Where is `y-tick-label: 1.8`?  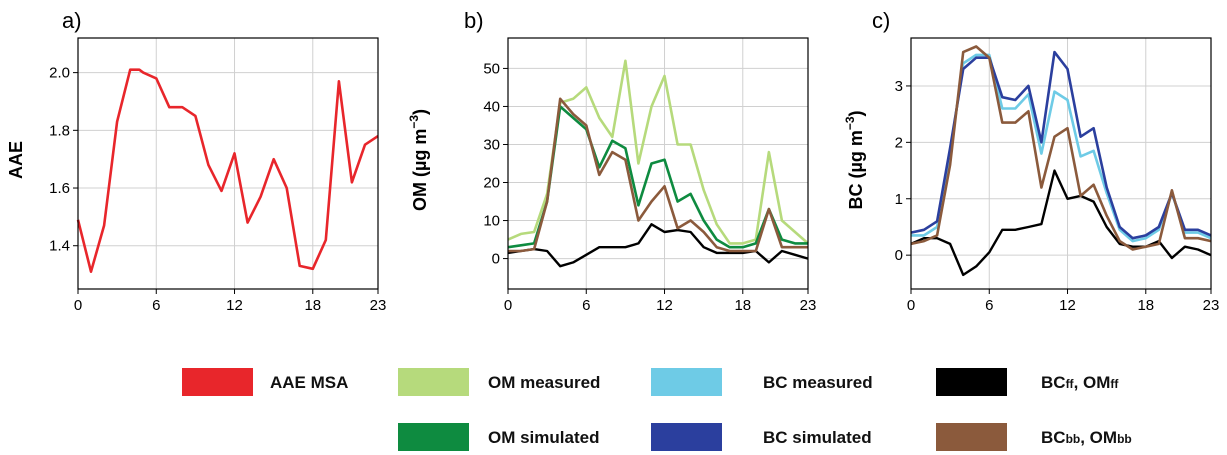
y-tick-label: 1.8 is located at coordinates (59, 130).